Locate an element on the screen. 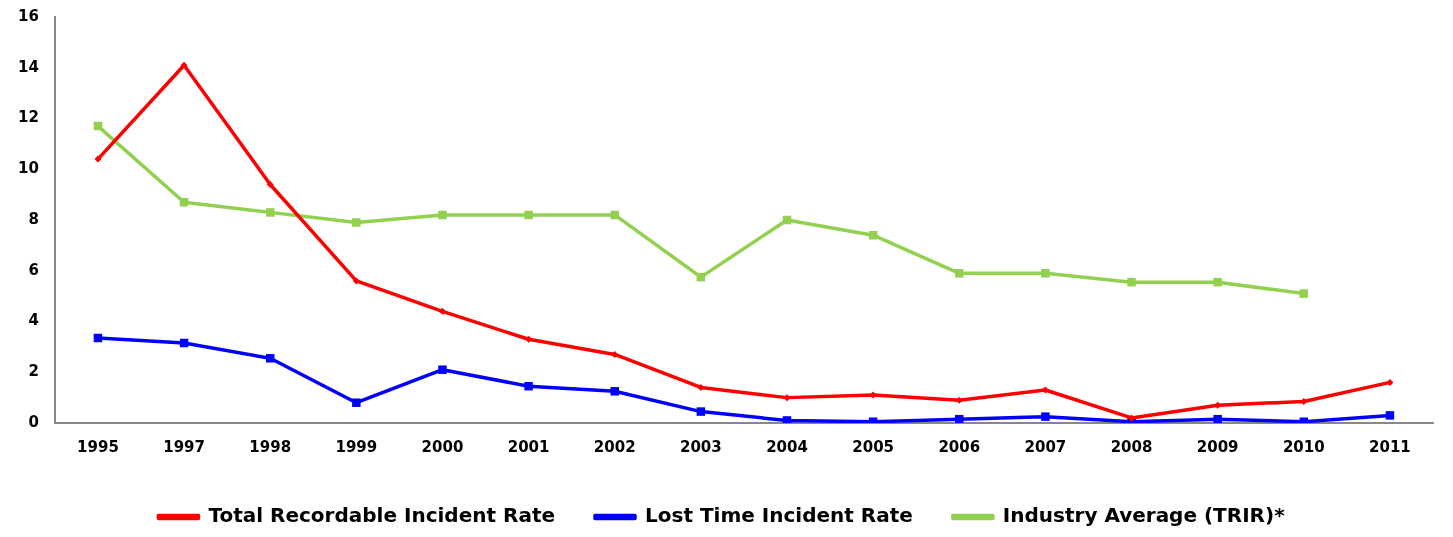 Image resolution: width=1453 pixels, height=537 pixels. x-tick-label: 1995 is located at coordinates (98, 446).